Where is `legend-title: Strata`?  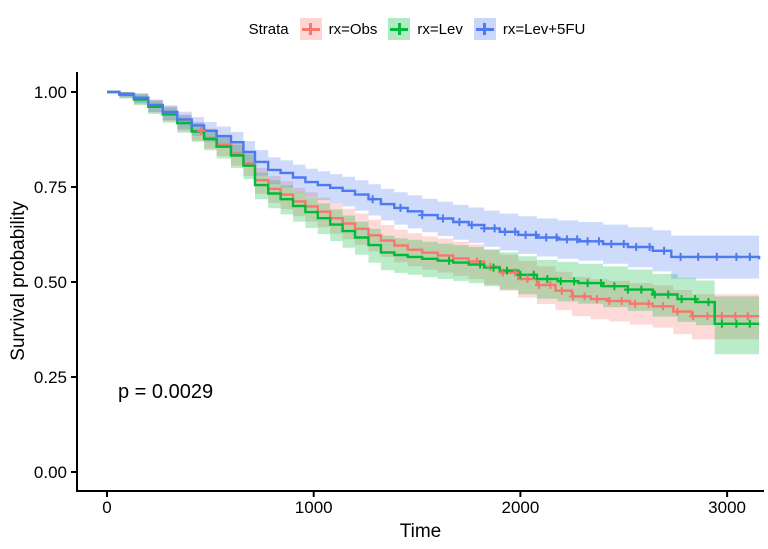
legend-title: Strata is located at coordinates (268, 29).